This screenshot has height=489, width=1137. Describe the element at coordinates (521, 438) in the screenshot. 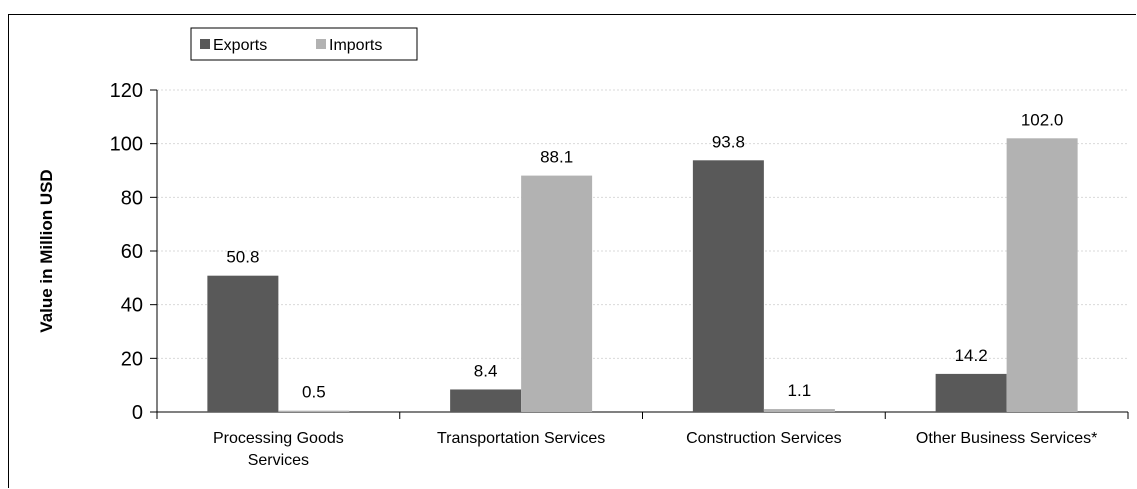

I see `category-label: Transportation Services` at that location.